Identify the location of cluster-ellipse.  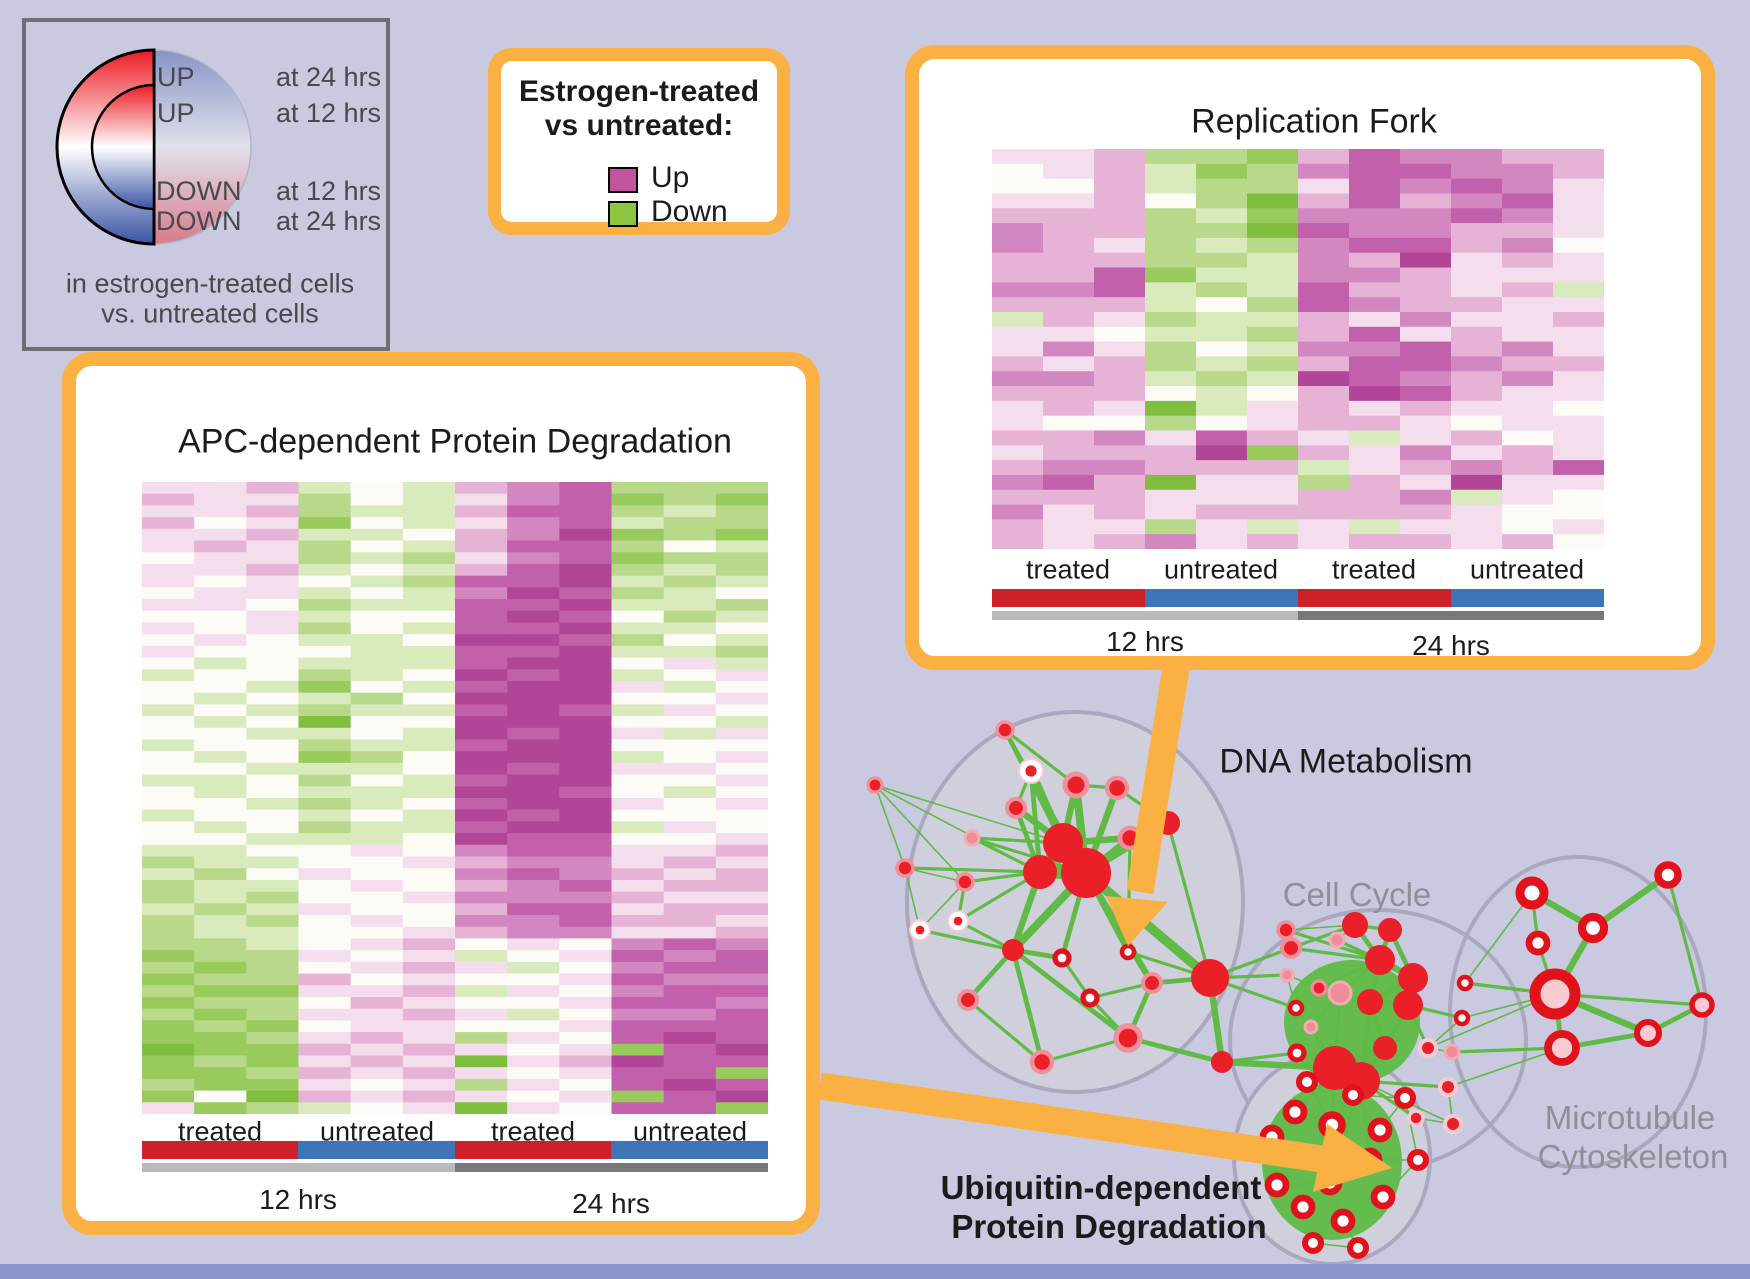
(1075, 902).